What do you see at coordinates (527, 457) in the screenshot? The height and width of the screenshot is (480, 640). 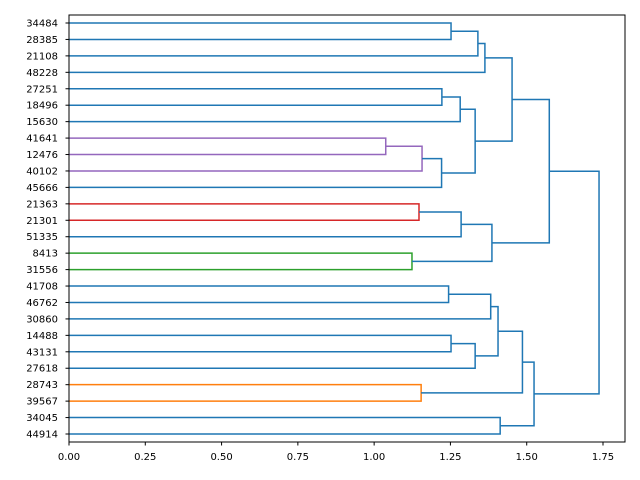 I see `x-tick-label: 1.50` at bounding box center [527, 457].